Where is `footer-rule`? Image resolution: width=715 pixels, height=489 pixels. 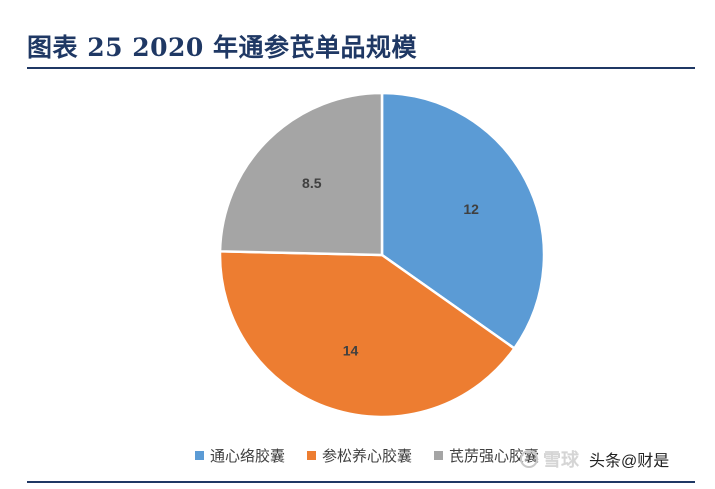 footer-rule is located at coordinates (361, 482).